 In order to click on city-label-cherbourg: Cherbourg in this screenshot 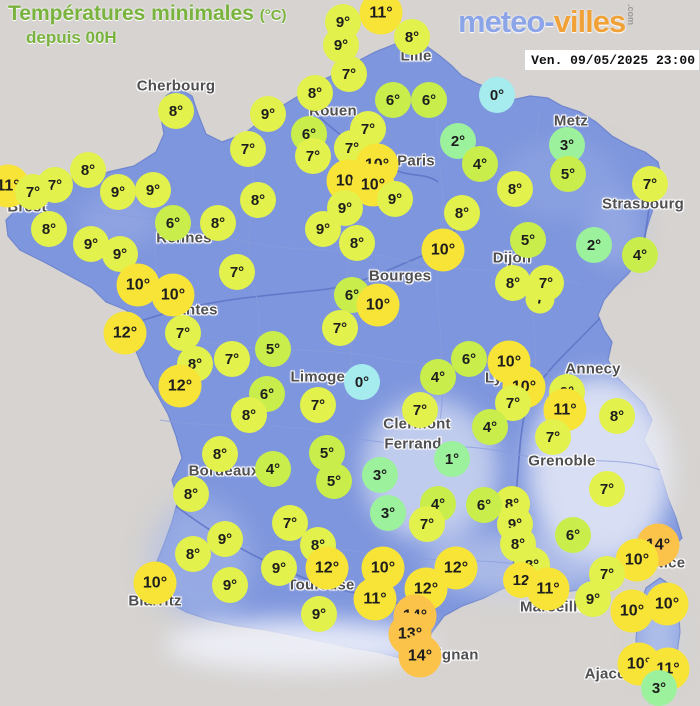, I will do `click(176, 86)`.